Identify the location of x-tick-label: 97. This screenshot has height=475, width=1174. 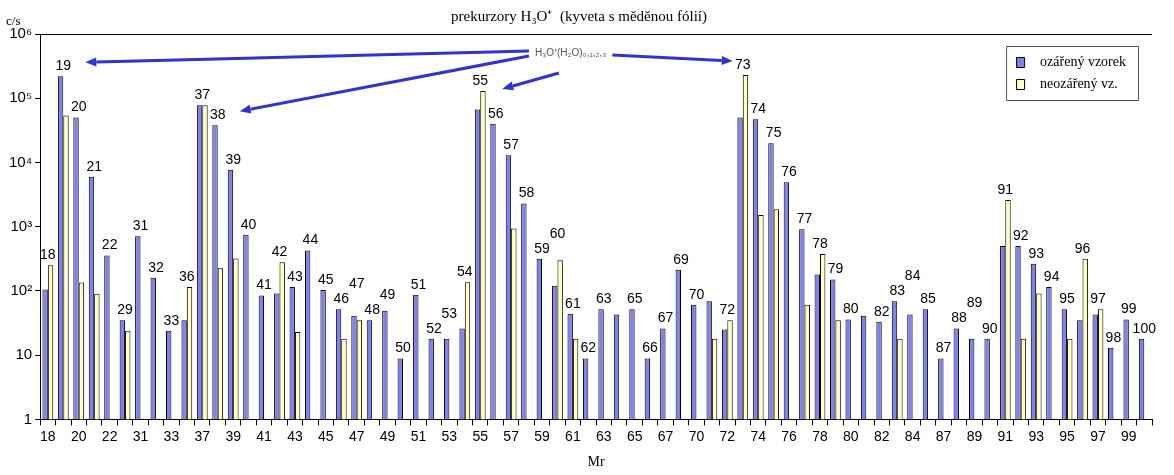
(1098, 435).